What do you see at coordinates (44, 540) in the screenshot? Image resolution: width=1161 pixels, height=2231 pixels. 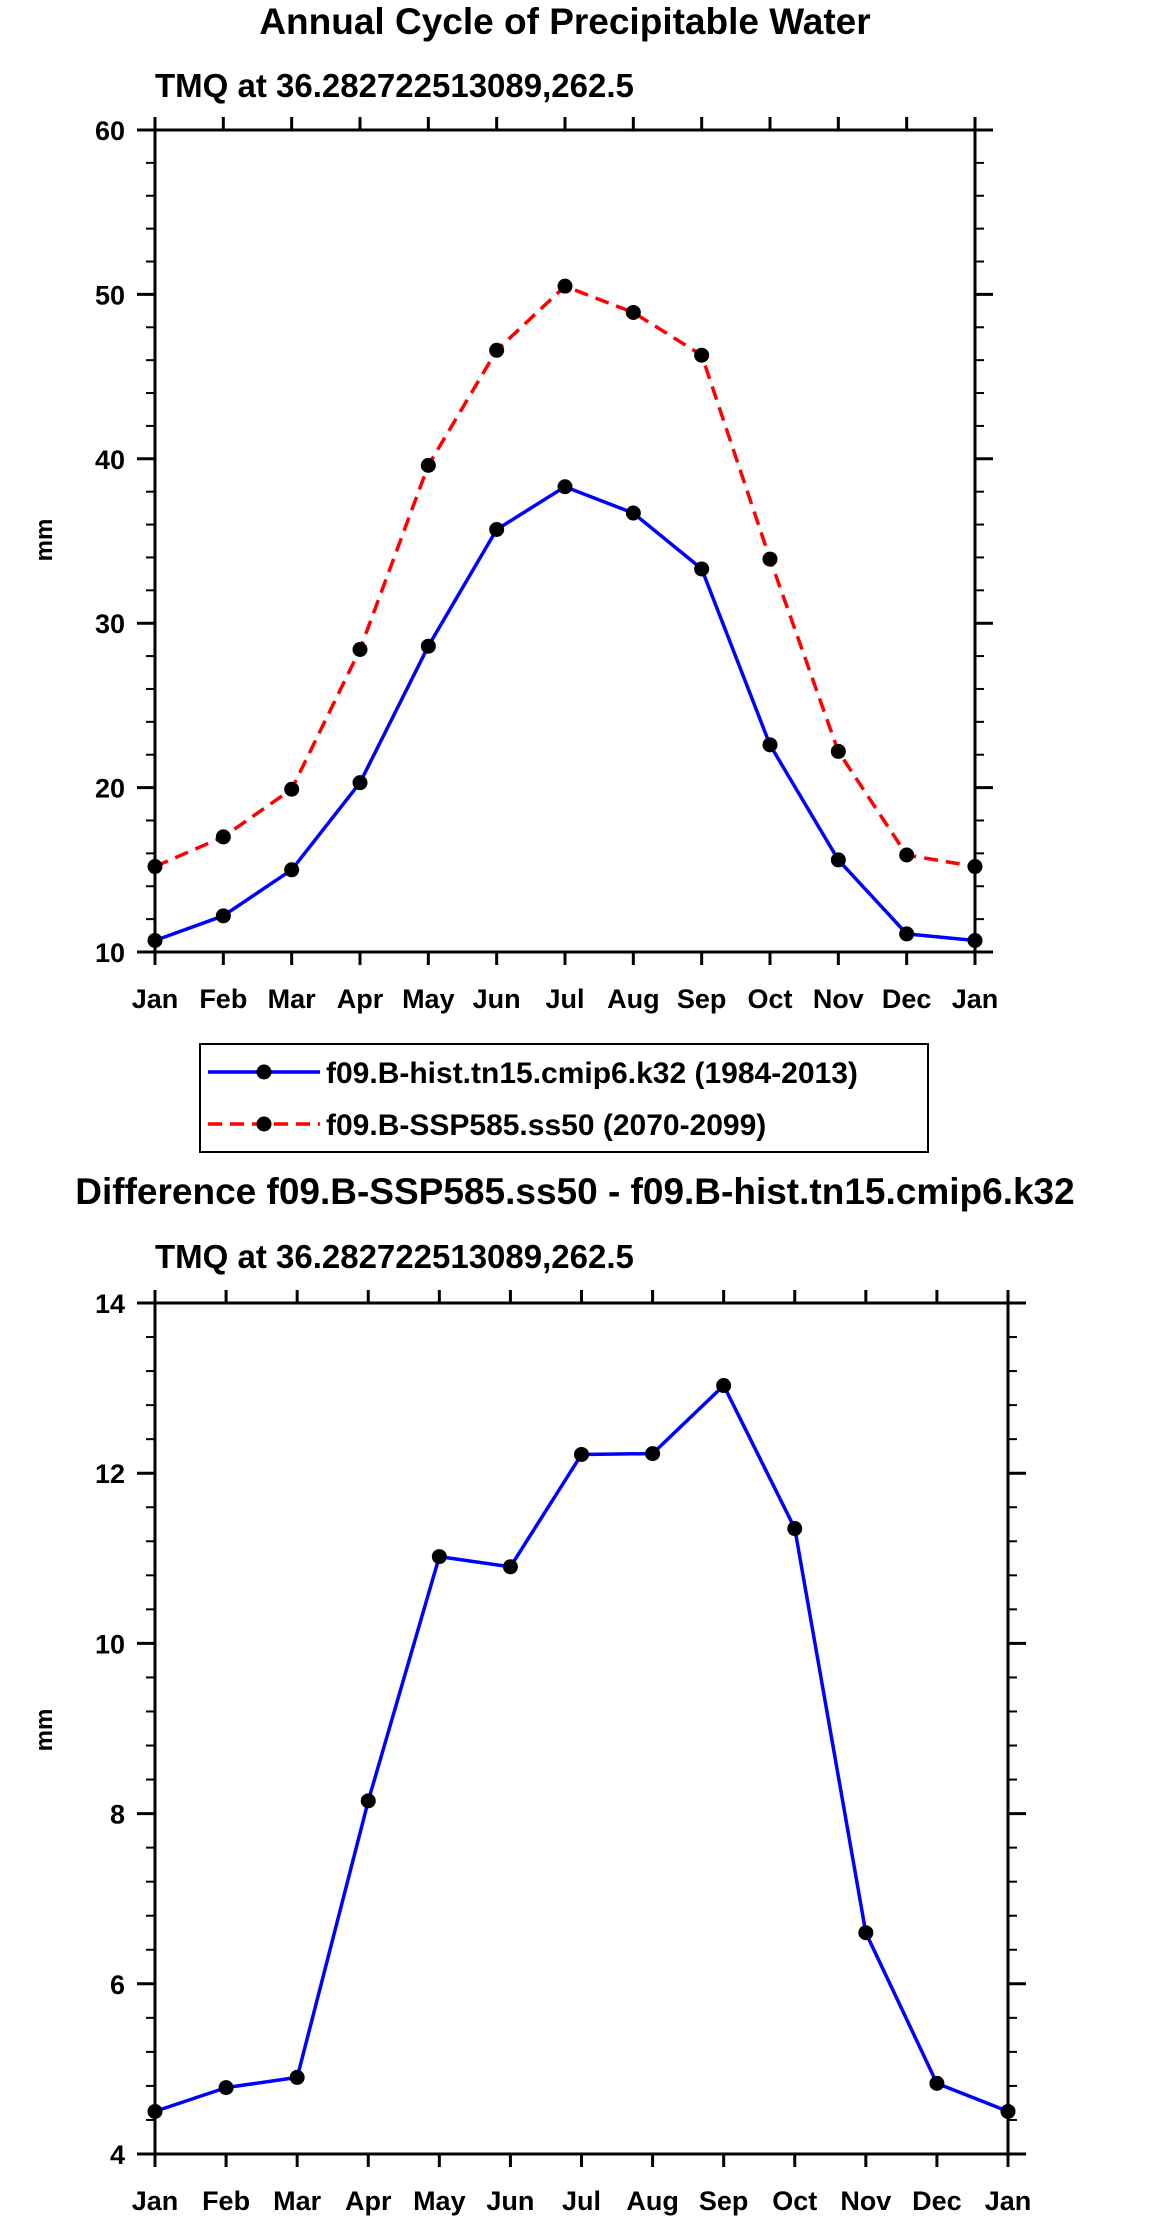 I see `chart1-y-axis-label: mm` at bounding box center [44, 540].